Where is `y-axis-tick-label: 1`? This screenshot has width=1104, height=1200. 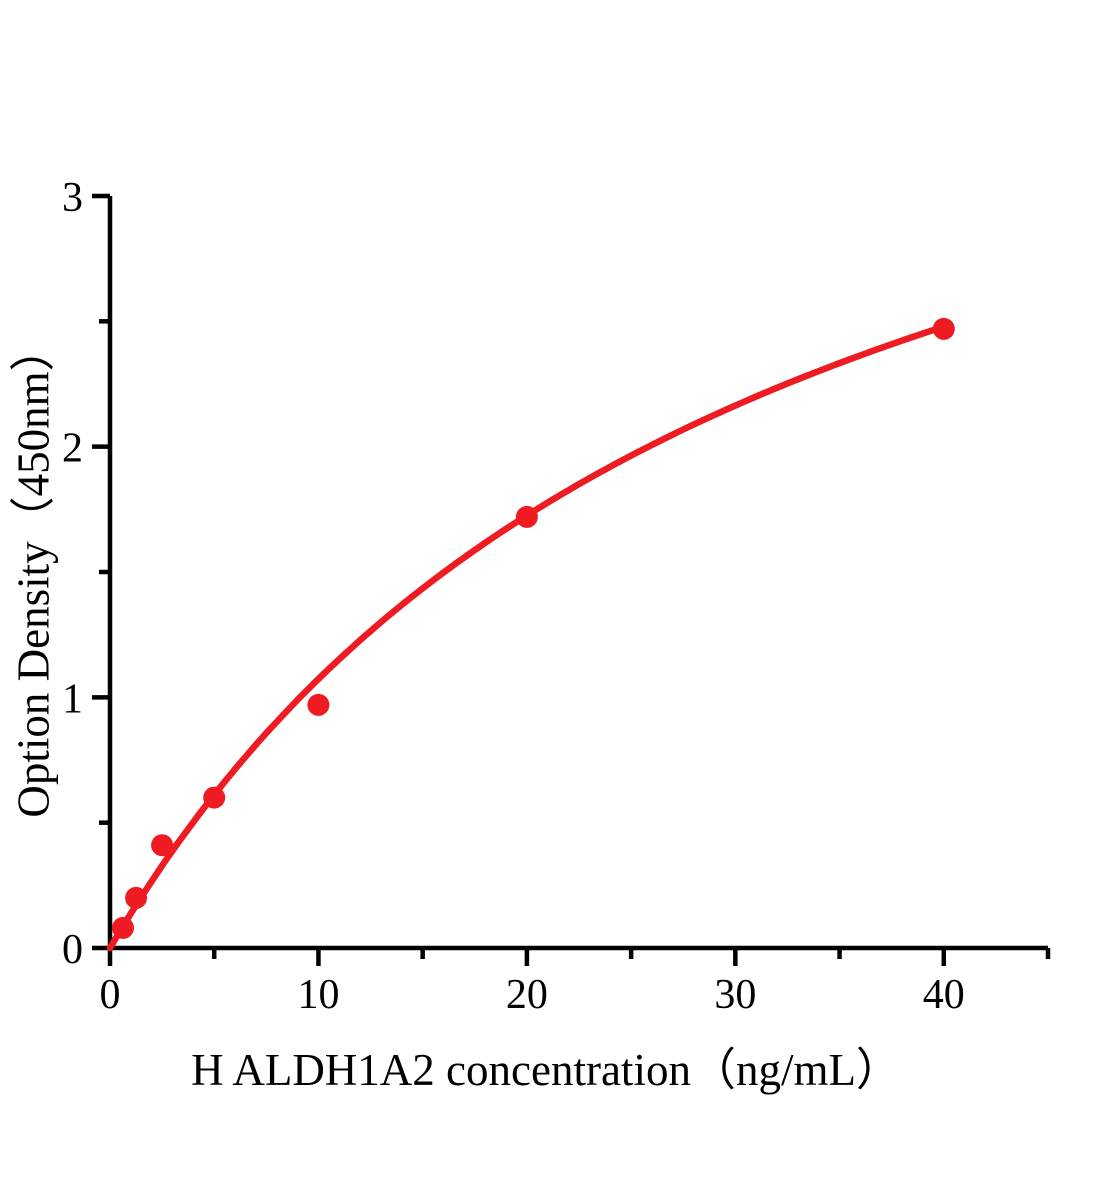
y-axis-tick-label: 1 is located at coordinates (72, 699).